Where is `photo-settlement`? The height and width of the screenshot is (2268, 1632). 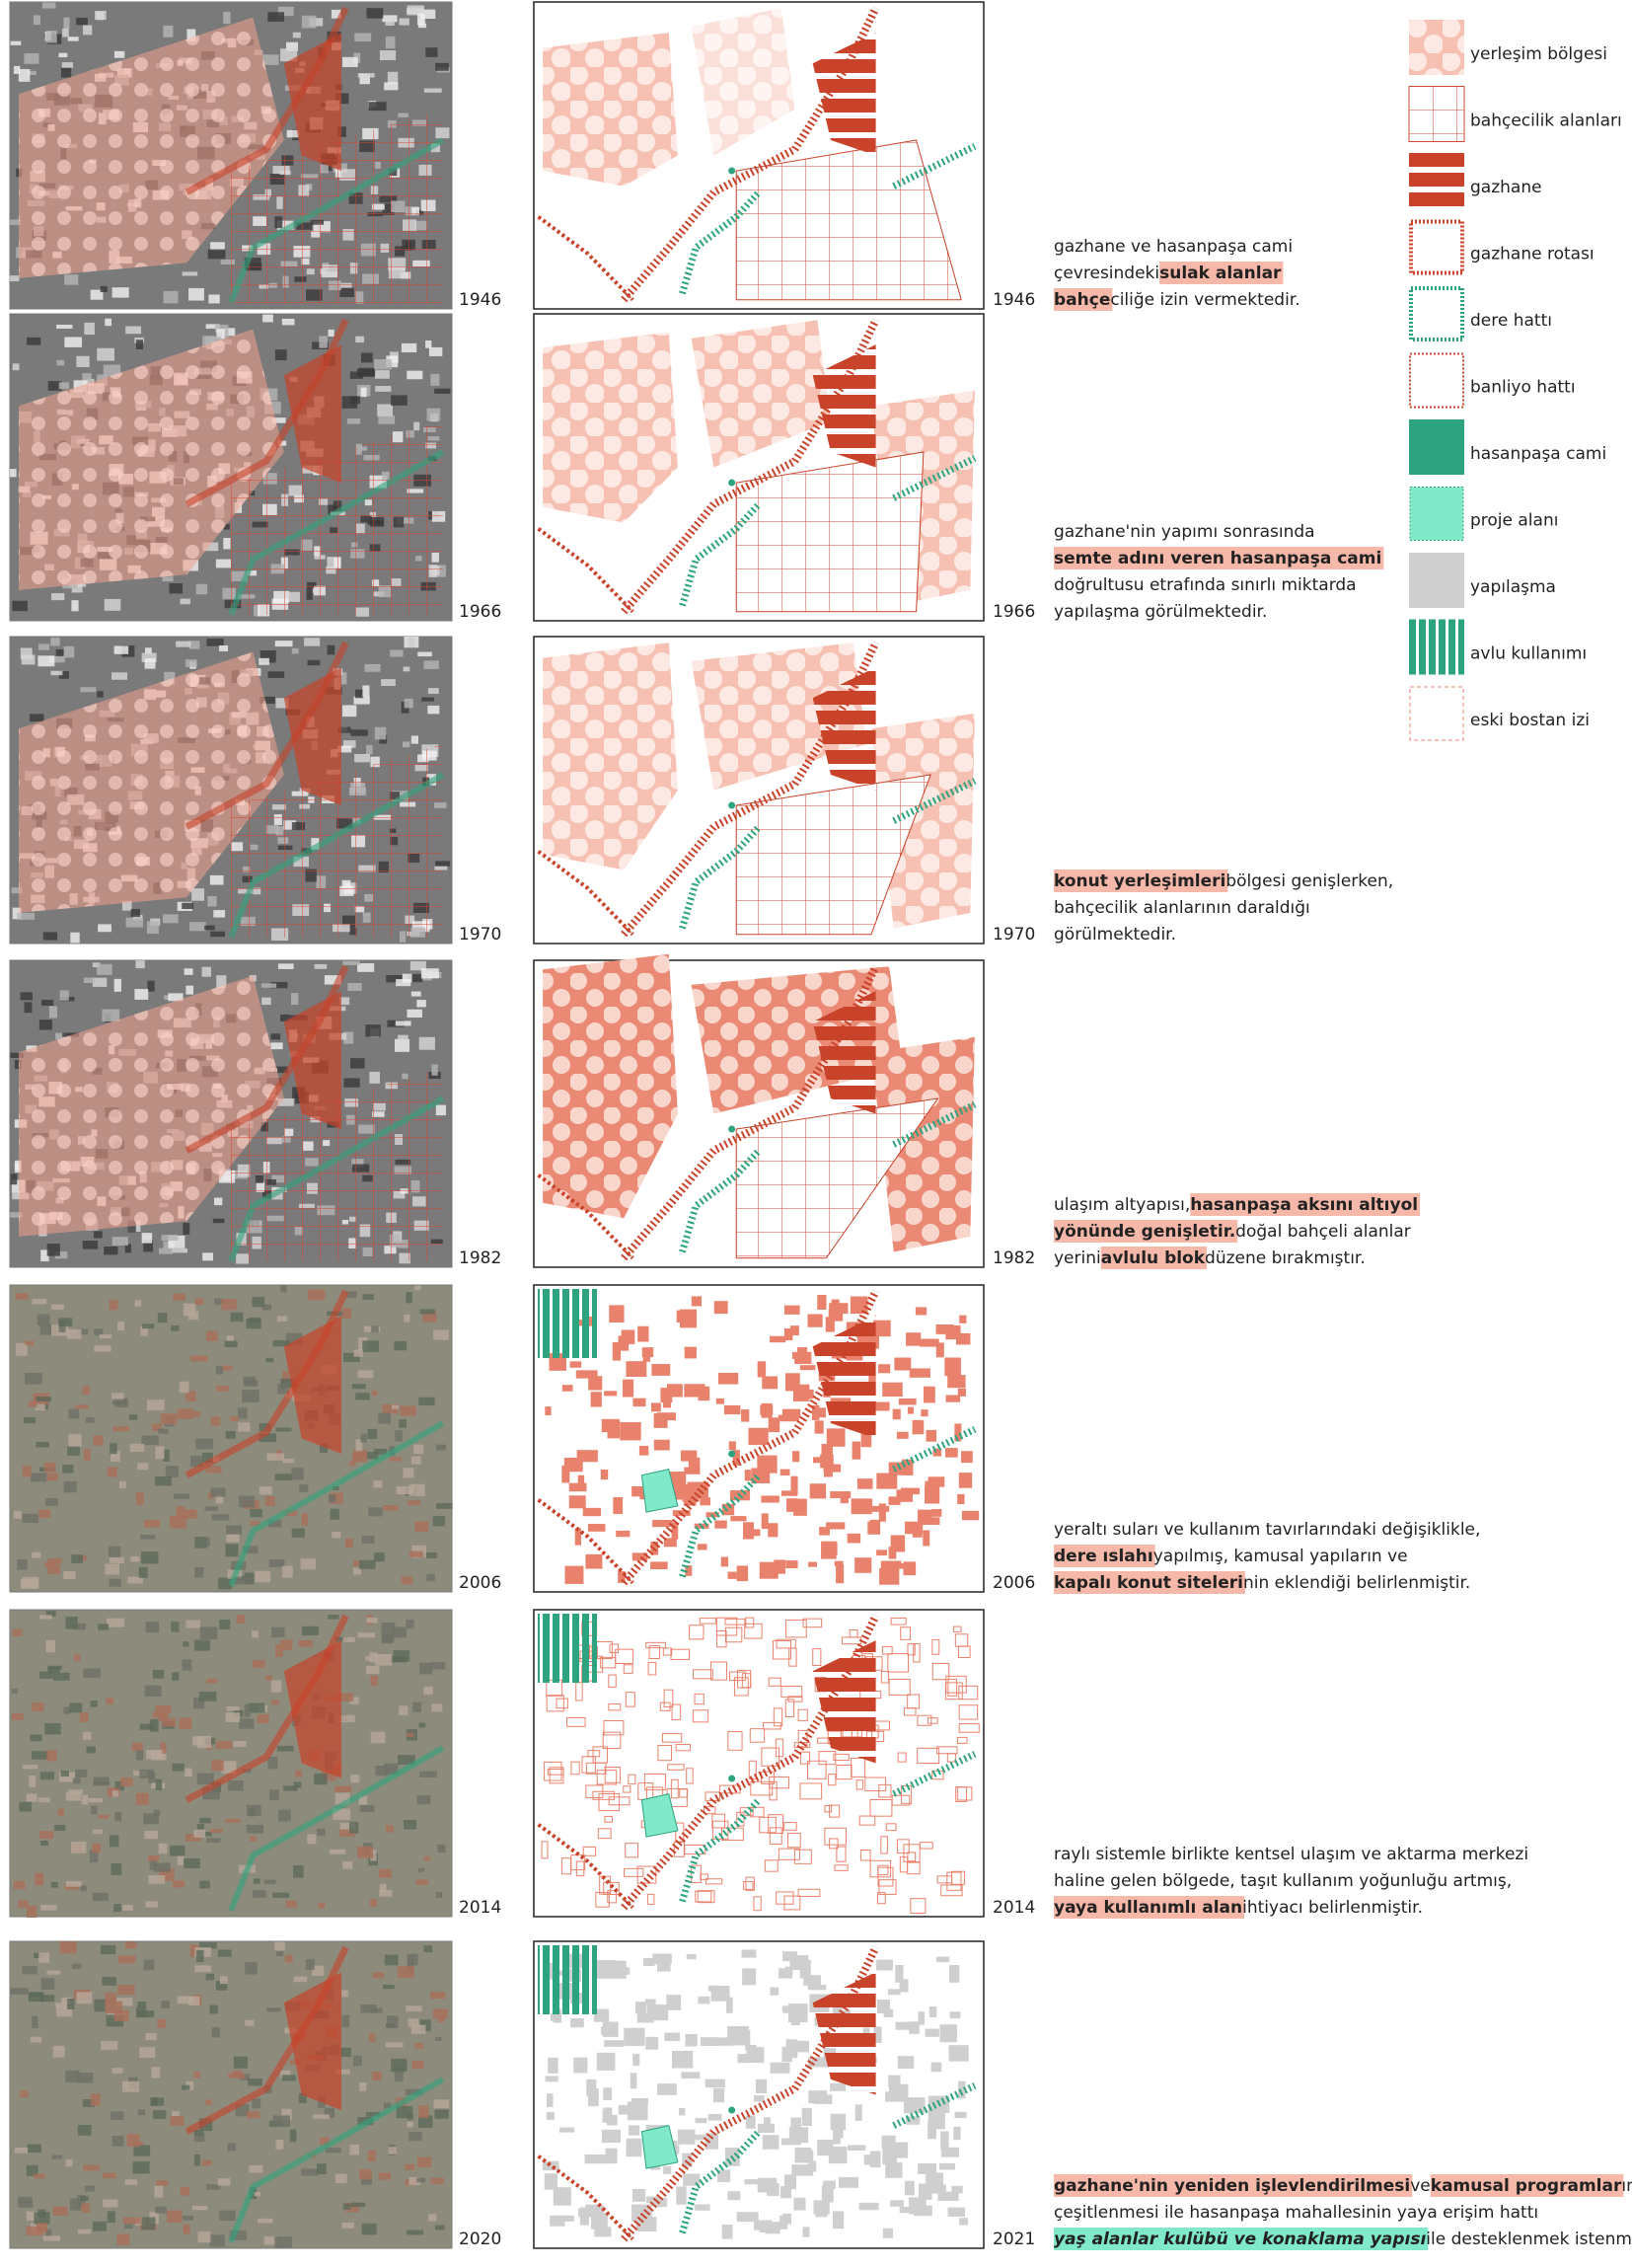
photo-settlement is located at coordinates (151, 1106).